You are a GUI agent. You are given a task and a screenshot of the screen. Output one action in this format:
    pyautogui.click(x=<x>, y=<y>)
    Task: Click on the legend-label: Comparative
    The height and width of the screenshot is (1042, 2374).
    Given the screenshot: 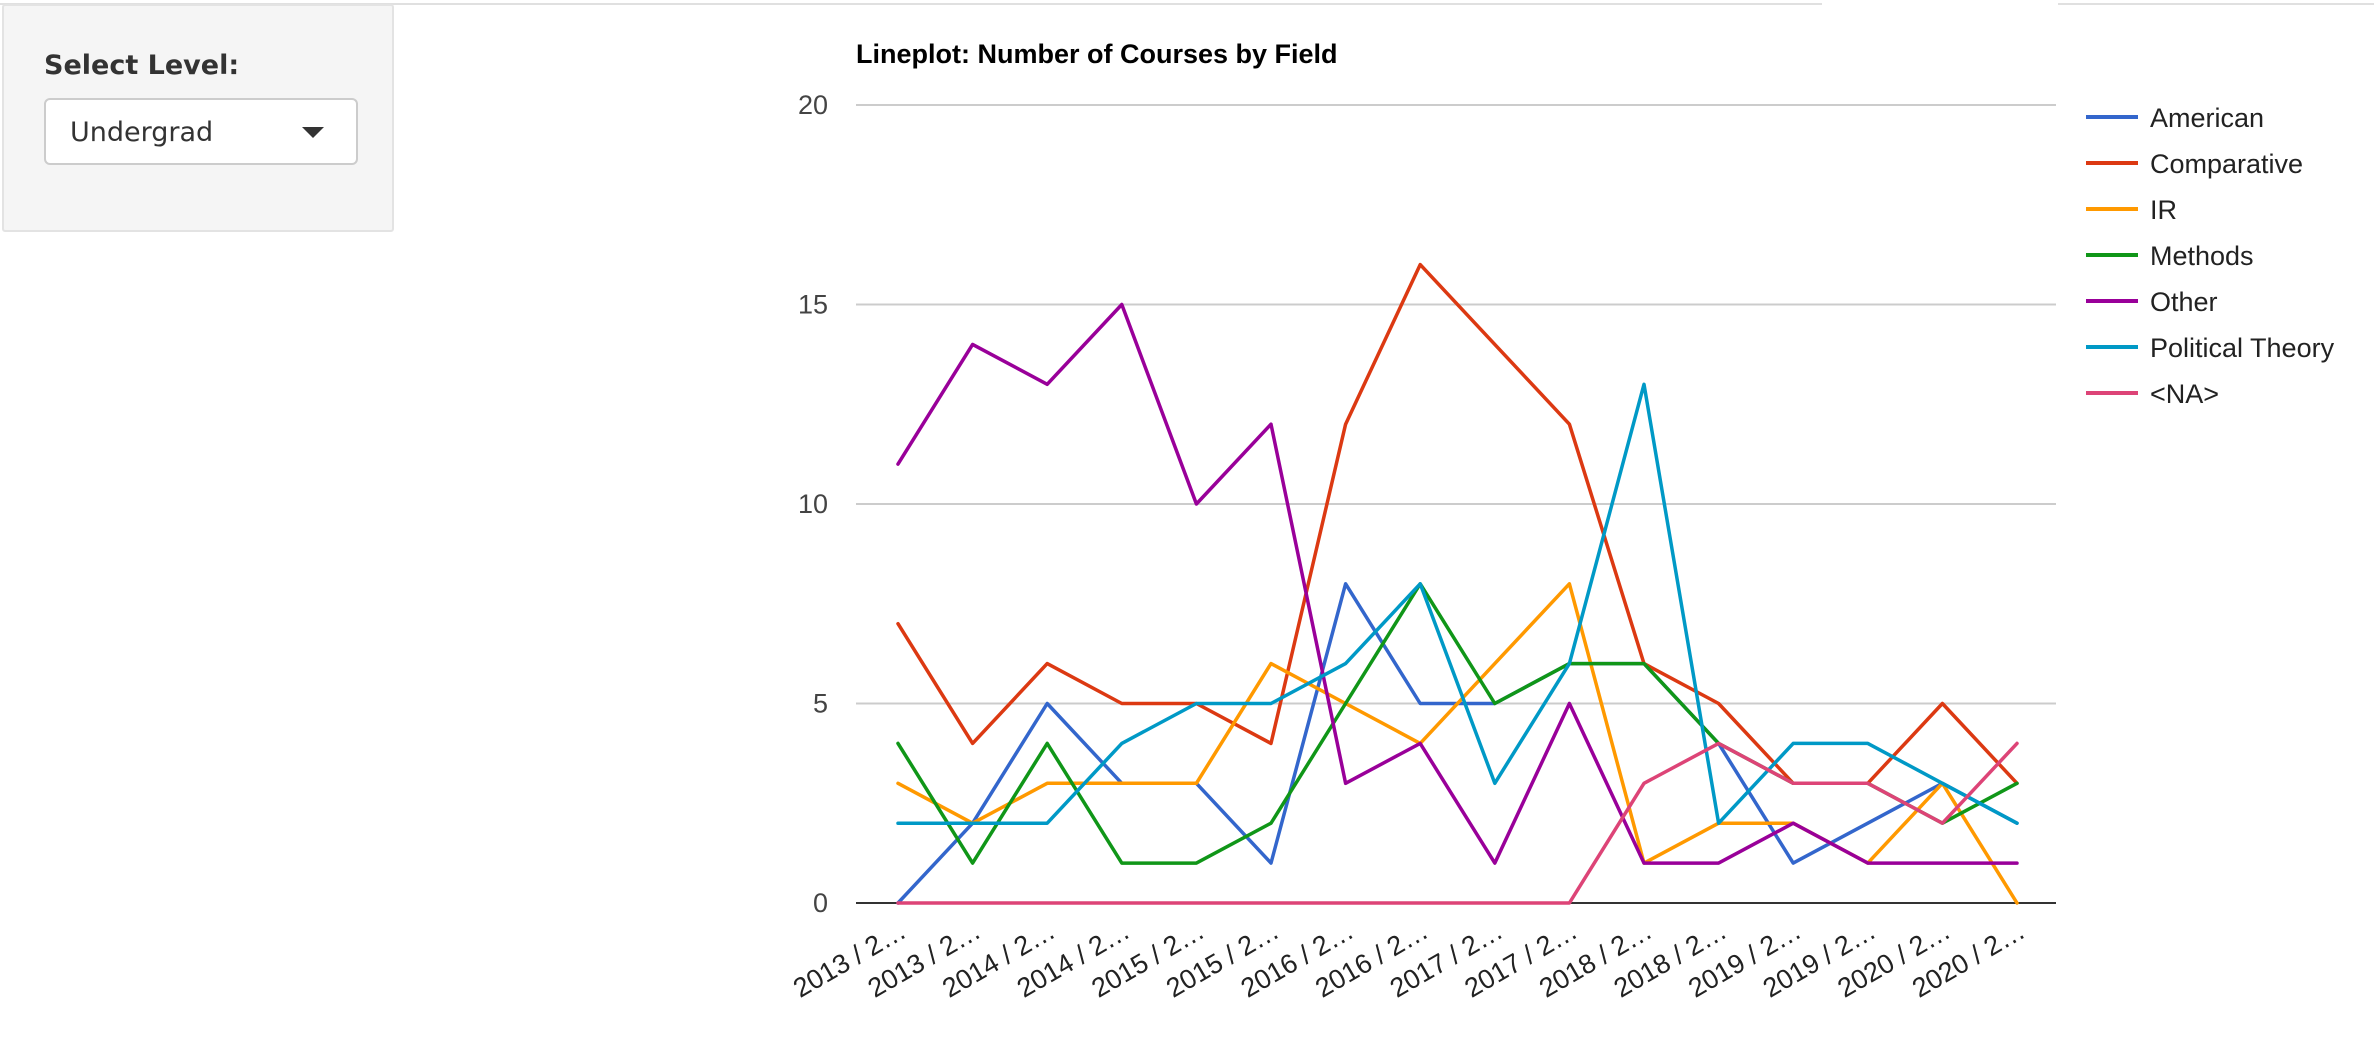 What is the action you would take?
    pyautogui.click(x=2226, y=164)
    